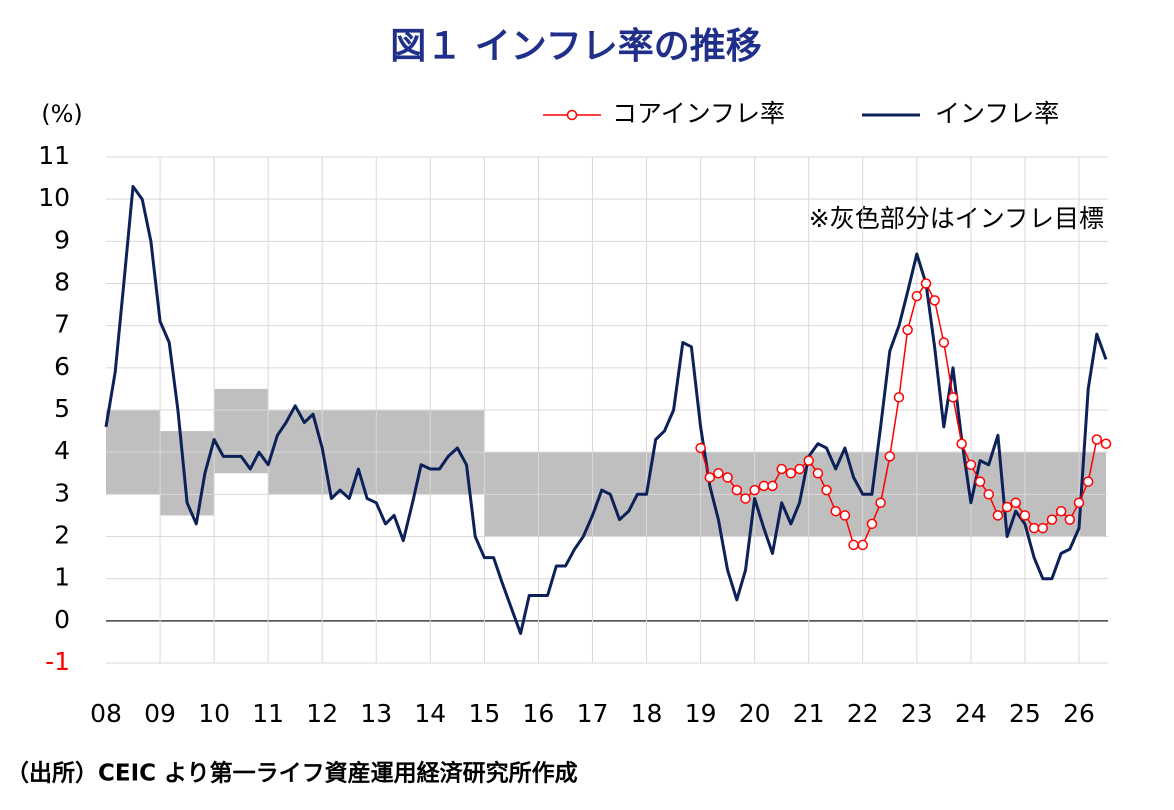  I want to click on x-tick-label: 18, so click(647, 713).